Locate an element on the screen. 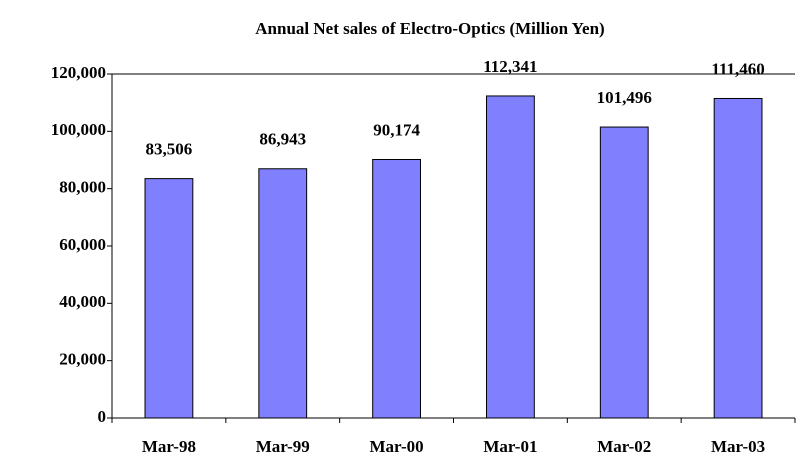 The width and height of the screenshot is (804, 459). x-tick-label: Mar-99 is located at coordinates (283, 446).